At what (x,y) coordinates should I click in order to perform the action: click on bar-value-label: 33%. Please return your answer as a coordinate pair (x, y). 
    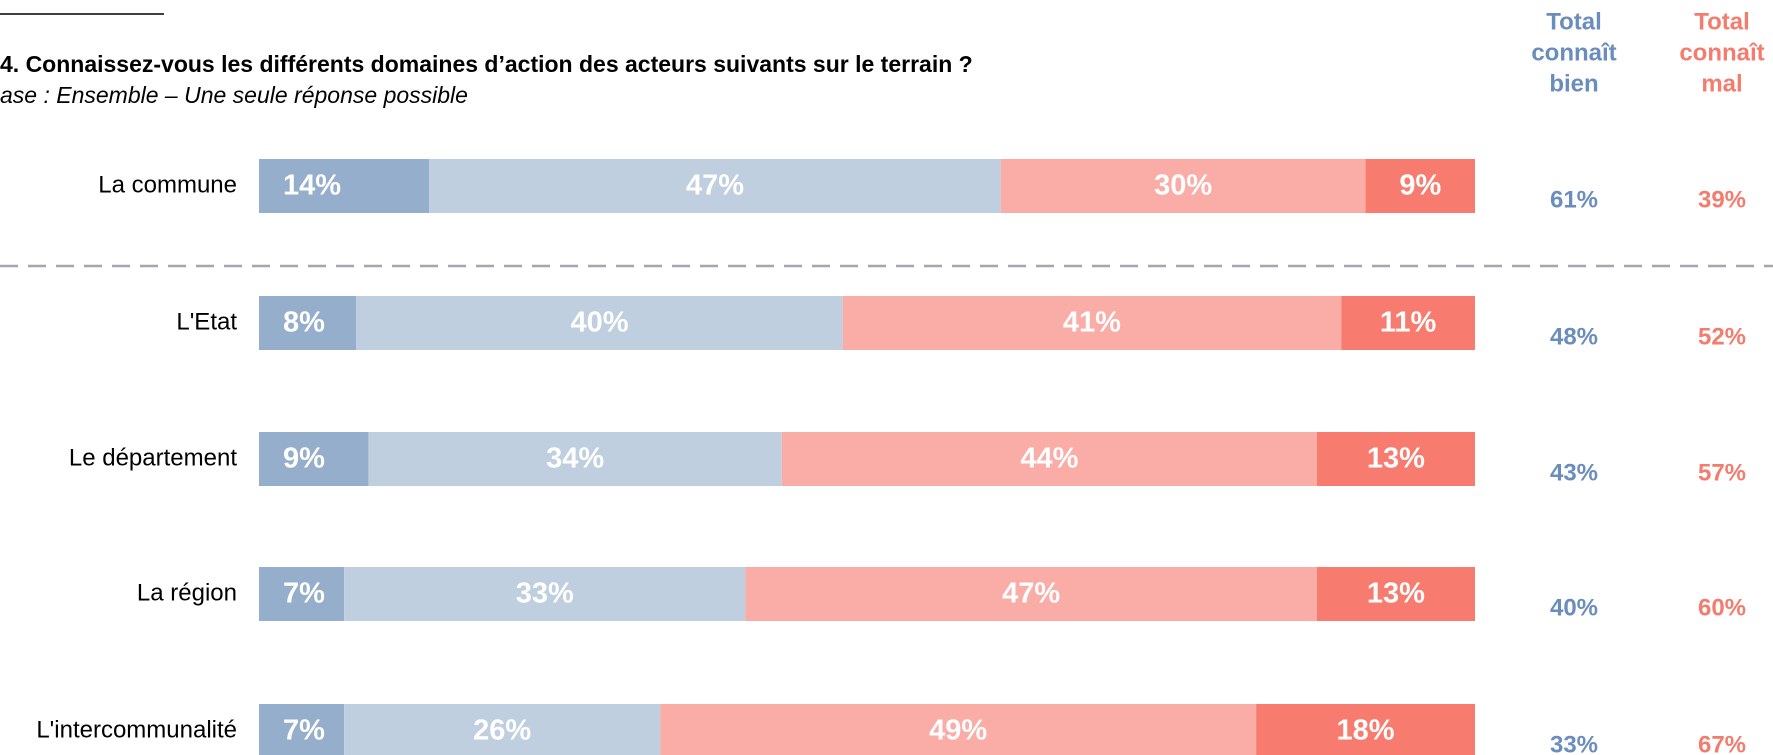
    Looking at the image, I should click on (545, 594).